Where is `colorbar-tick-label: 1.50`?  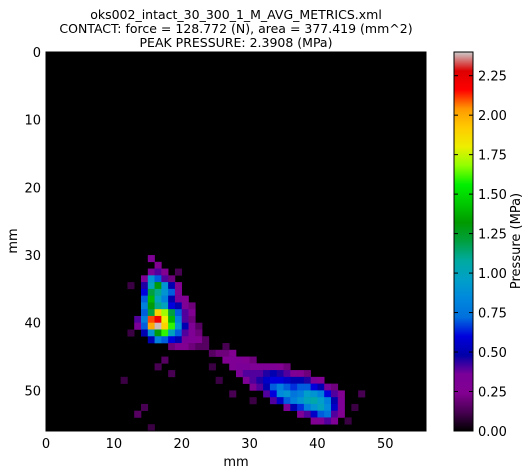
colorbar-tick-label: 1.50 is located at coordinates (492, 195).